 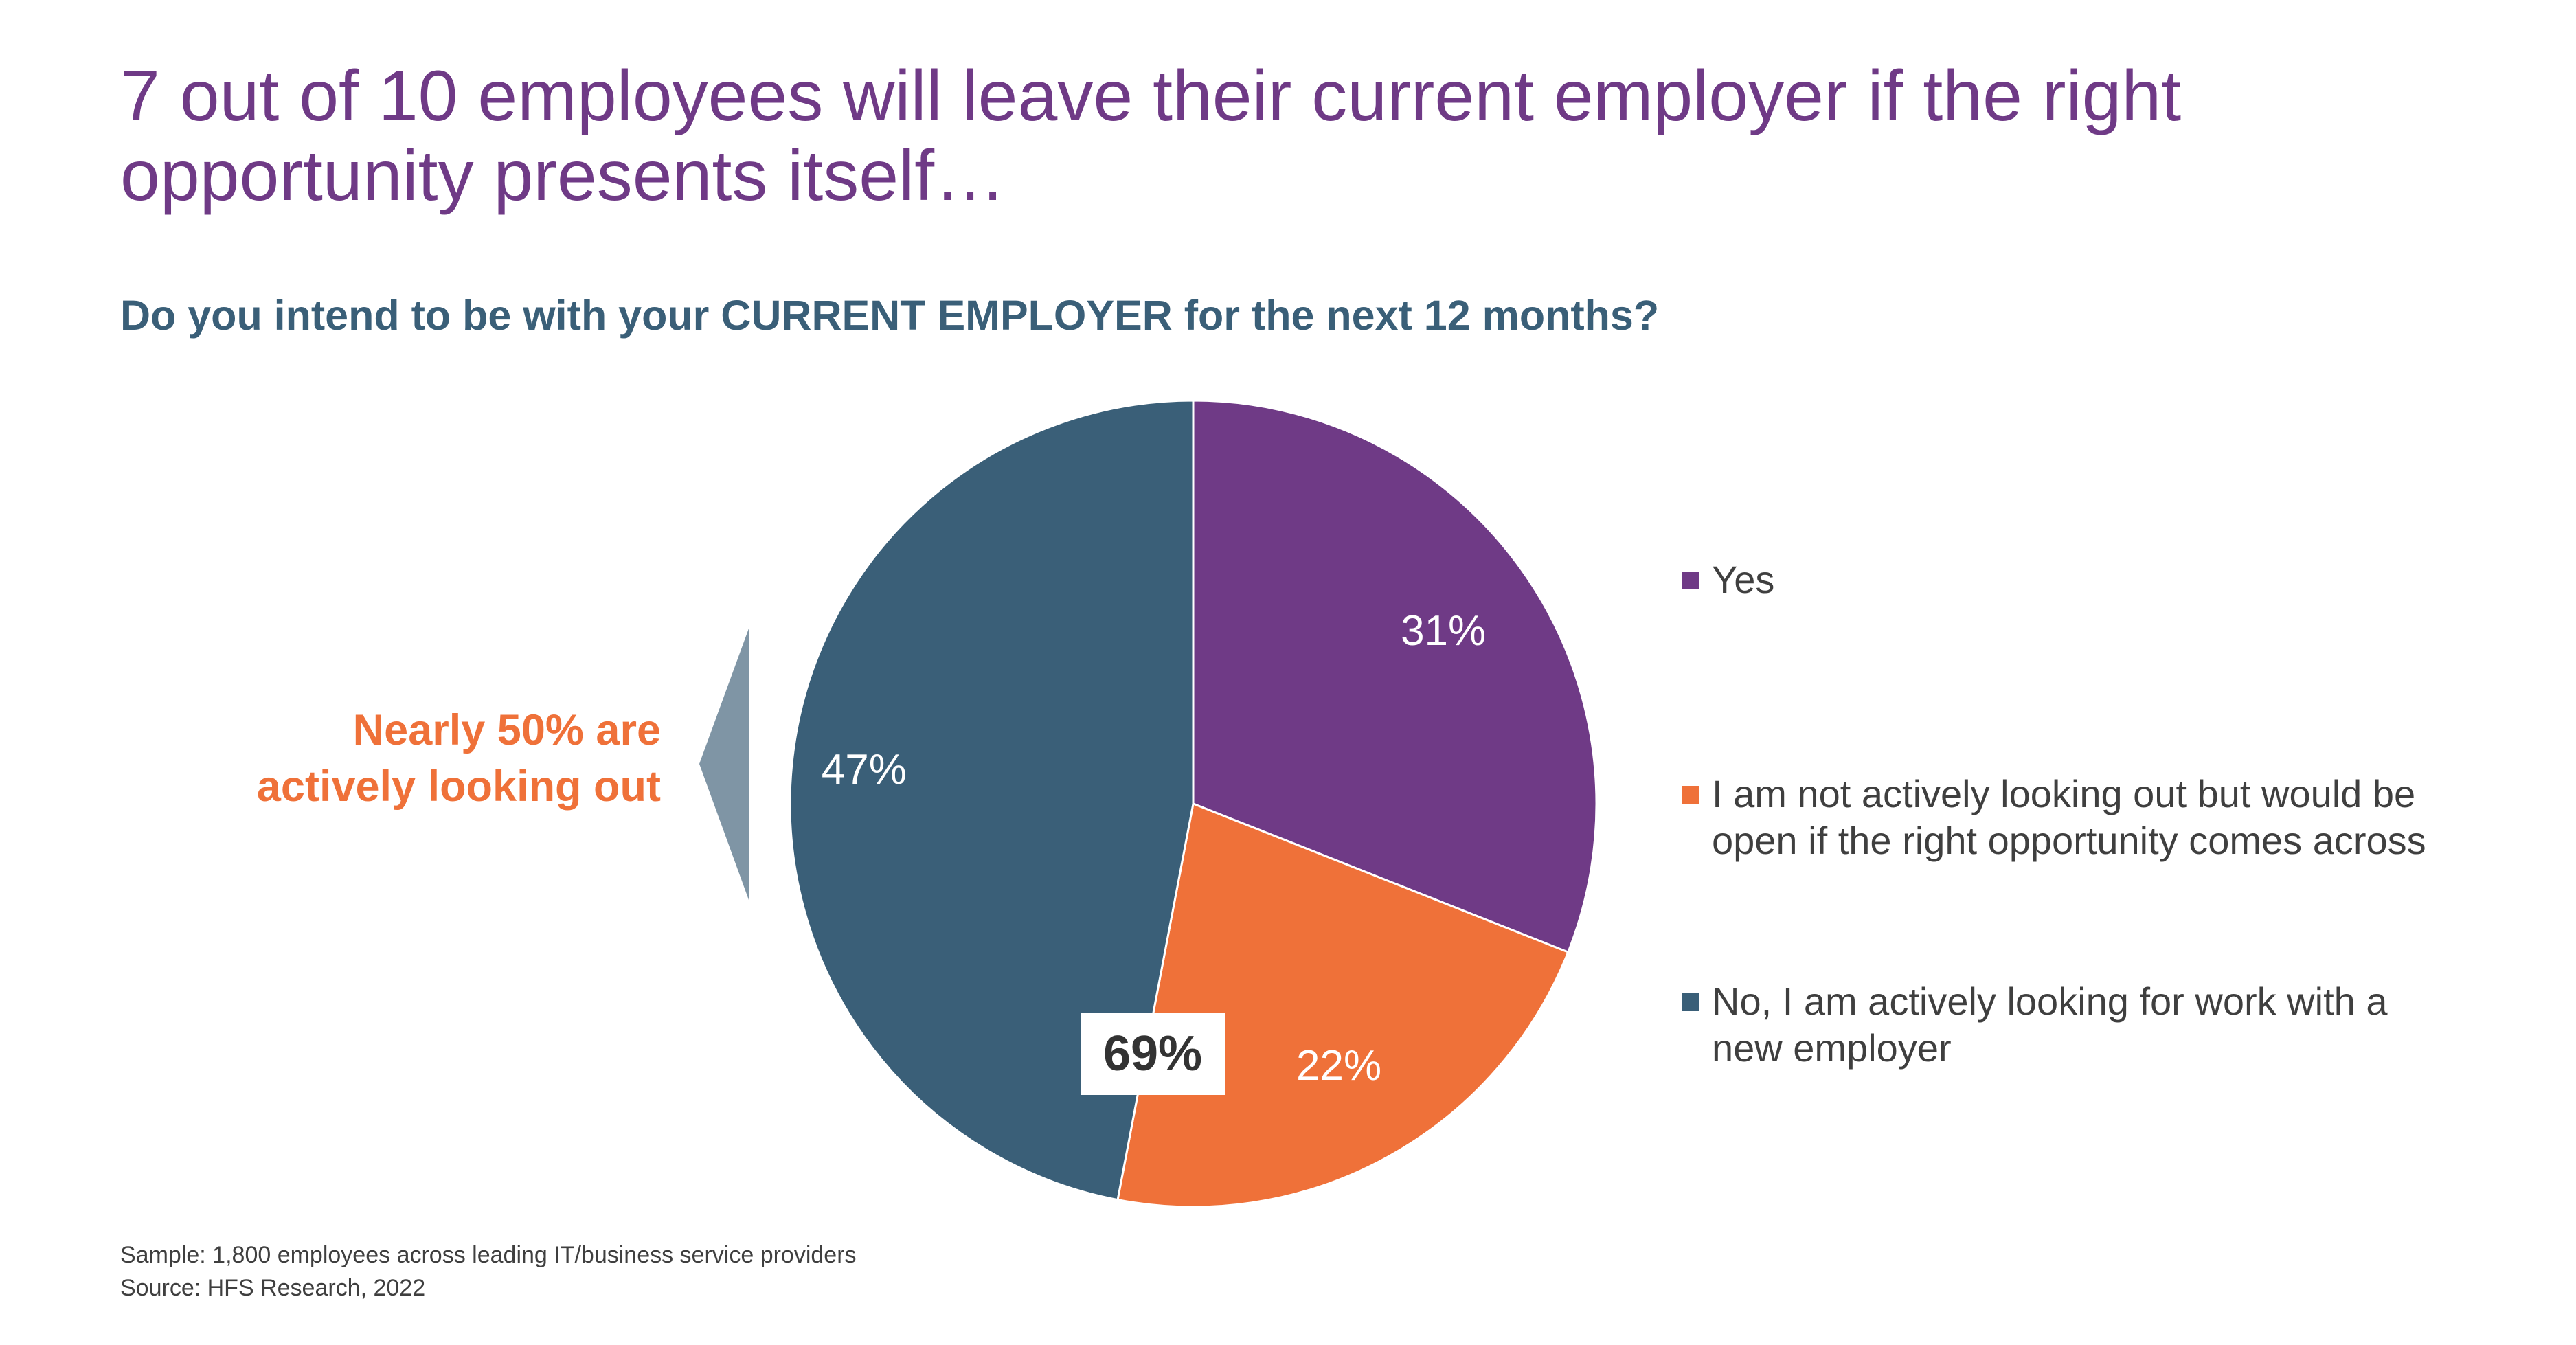 What do you see at coordinates (506, 730) in the screenshot?
I see `callout-line-1: Nearly 50% are` at bounding box center [506, 730].